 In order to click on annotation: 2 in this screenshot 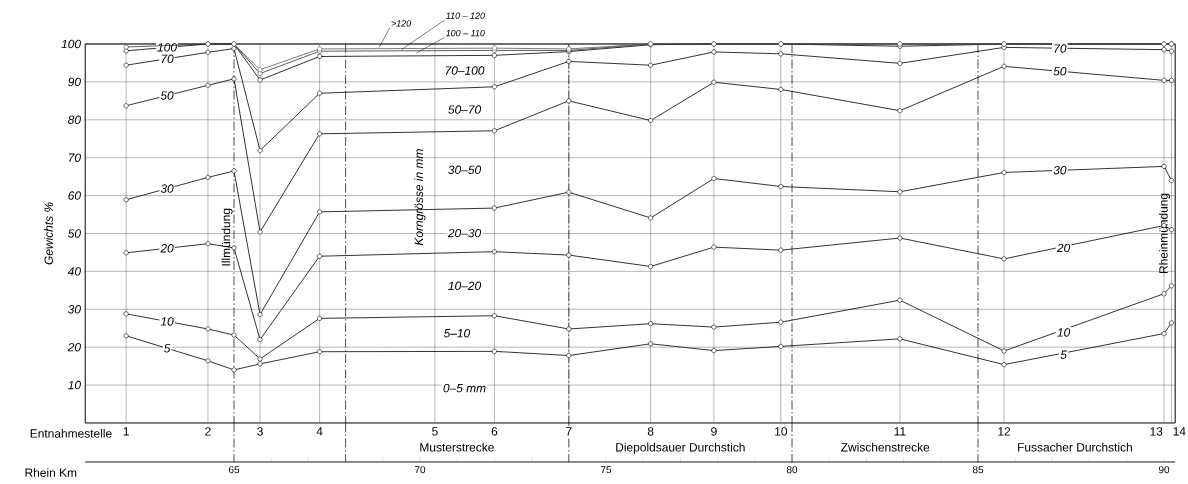, I will do `click(208, 431)`.